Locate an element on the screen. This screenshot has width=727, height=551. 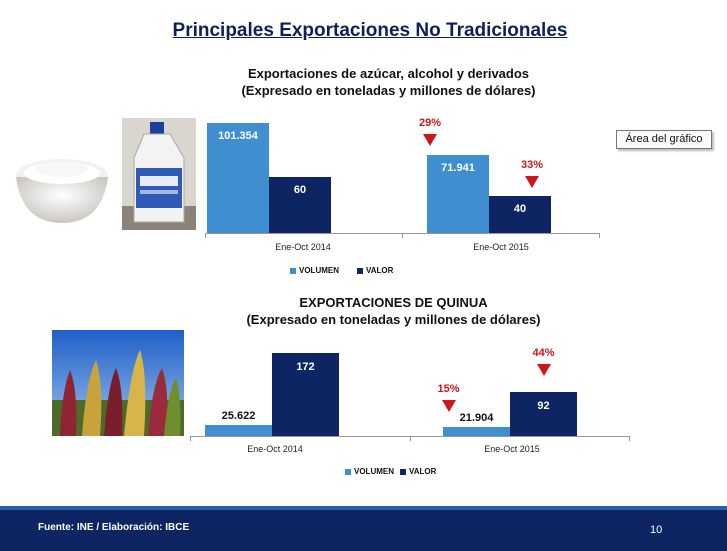
data-label: 71.941 is located at coordinates (458, 168).